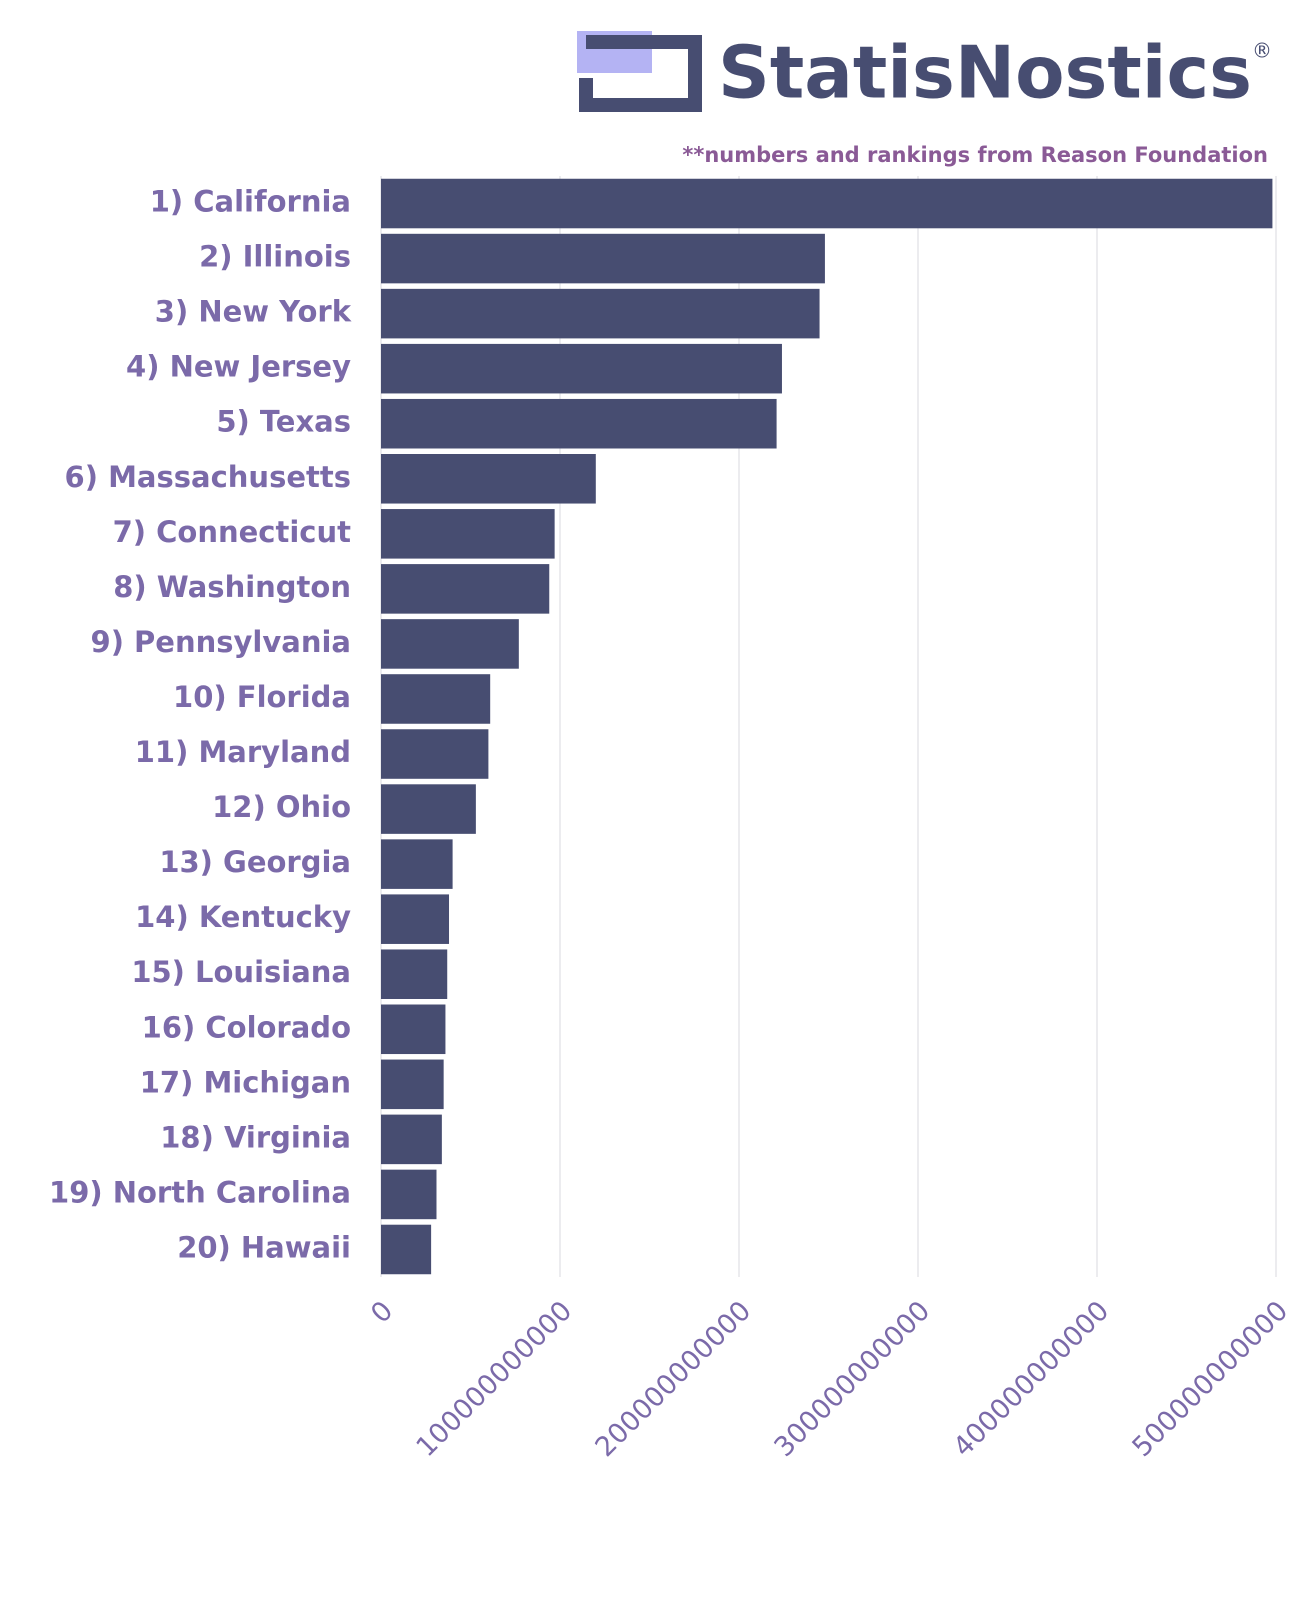 This screenshot has width=1311, height=1610. Describe the element at coordinates (232, 587) in the screenshot. I see `y-tick-label: 8) Washington` at that location.